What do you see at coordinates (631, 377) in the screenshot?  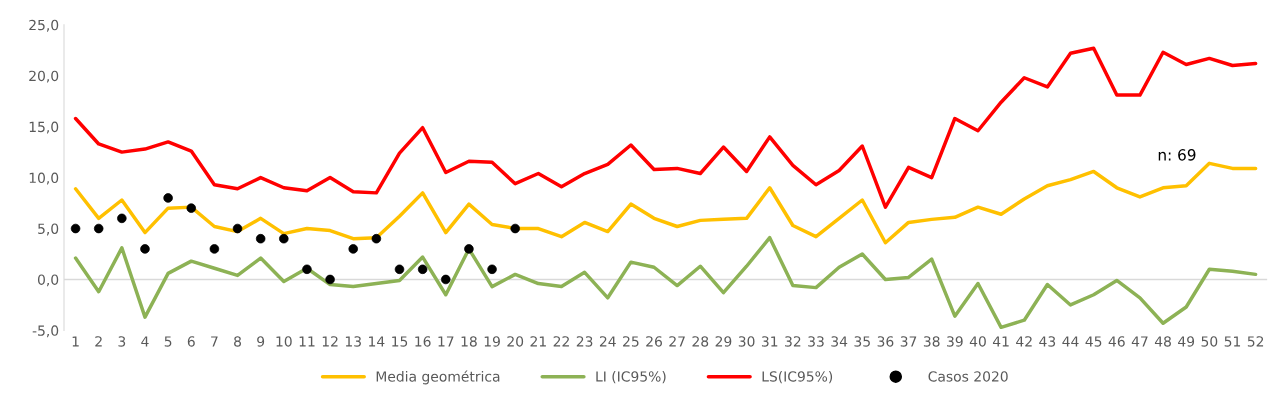 I see `legend-label: LI (IC95%)` at bounding box center [631, 377].